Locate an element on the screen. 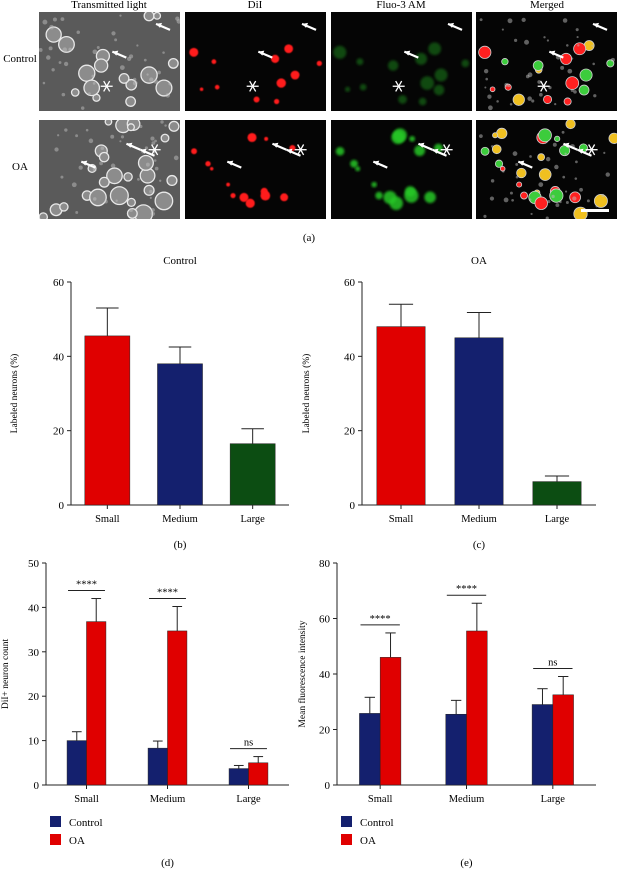 This screenshot has height=871, width=618. micrograph-oa-merged is located at coordinates (546, 169).